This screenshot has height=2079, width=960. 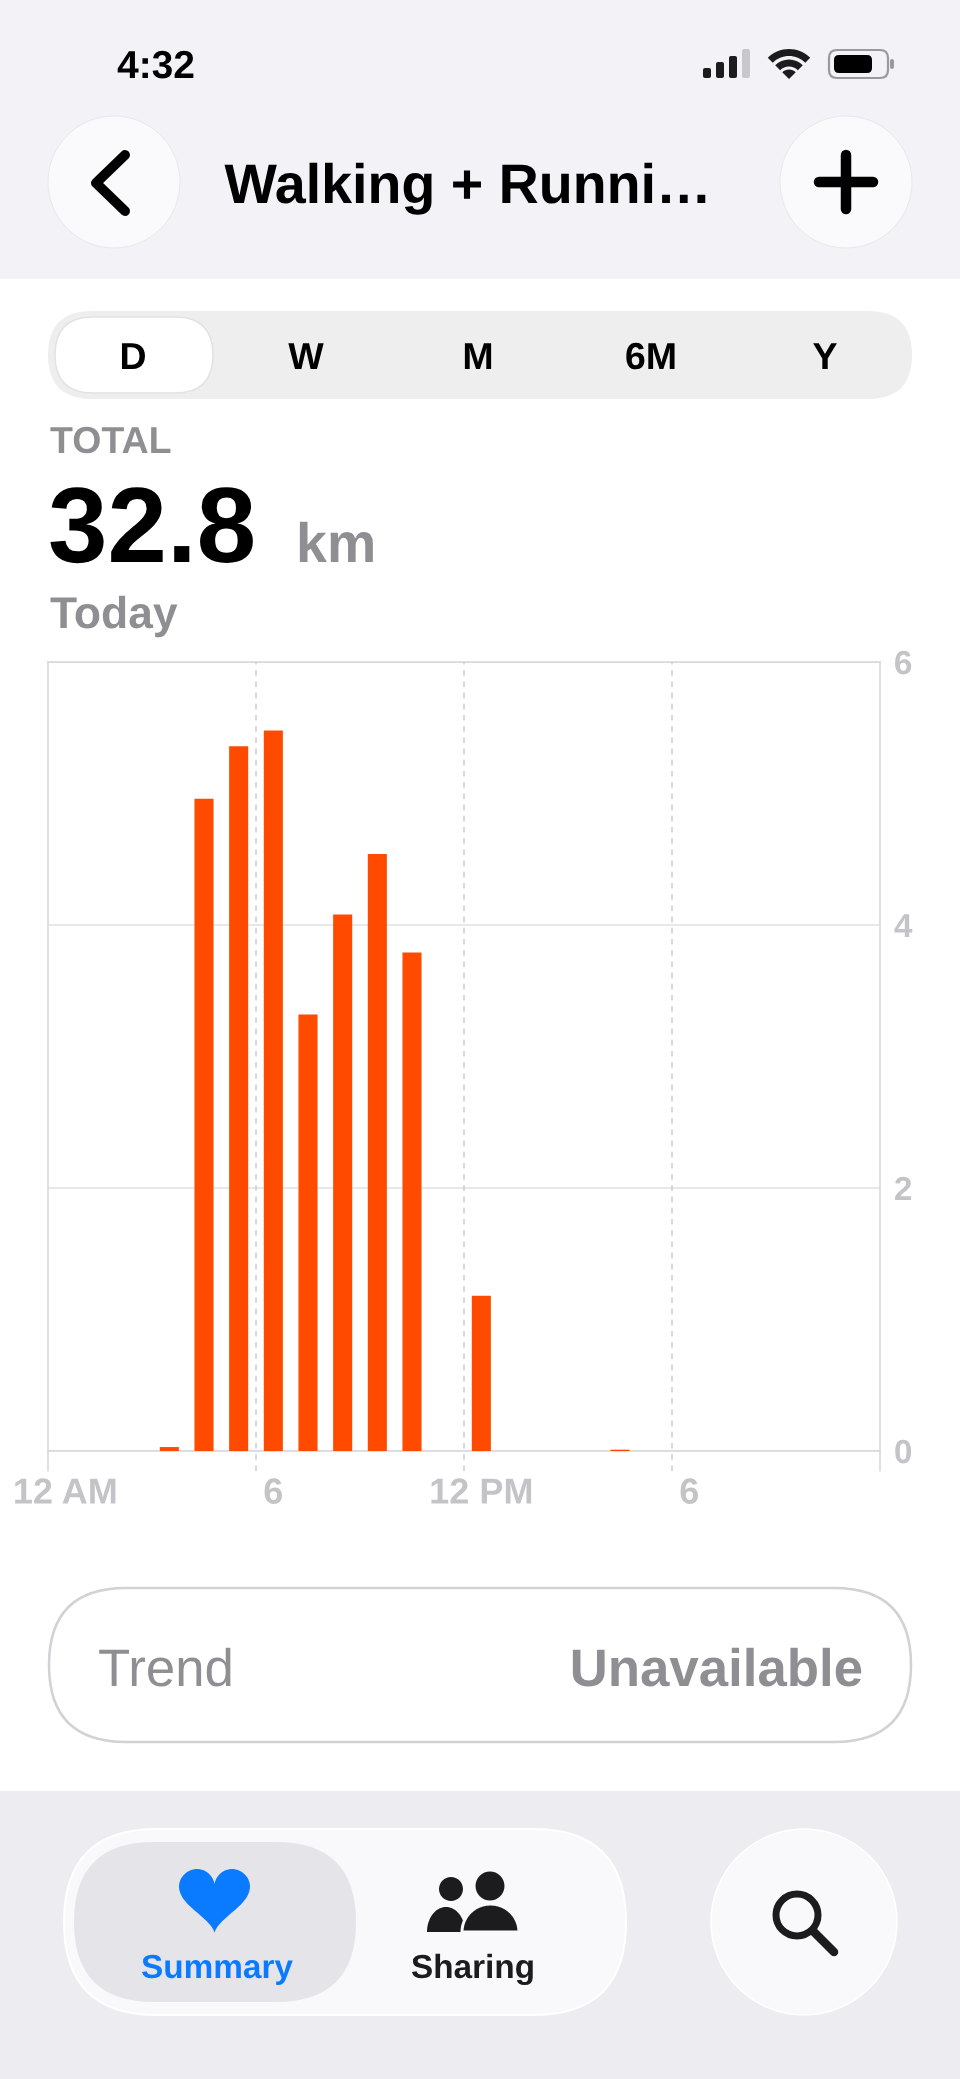 I want to click on text: 32.8, so click(x=151, y=525).